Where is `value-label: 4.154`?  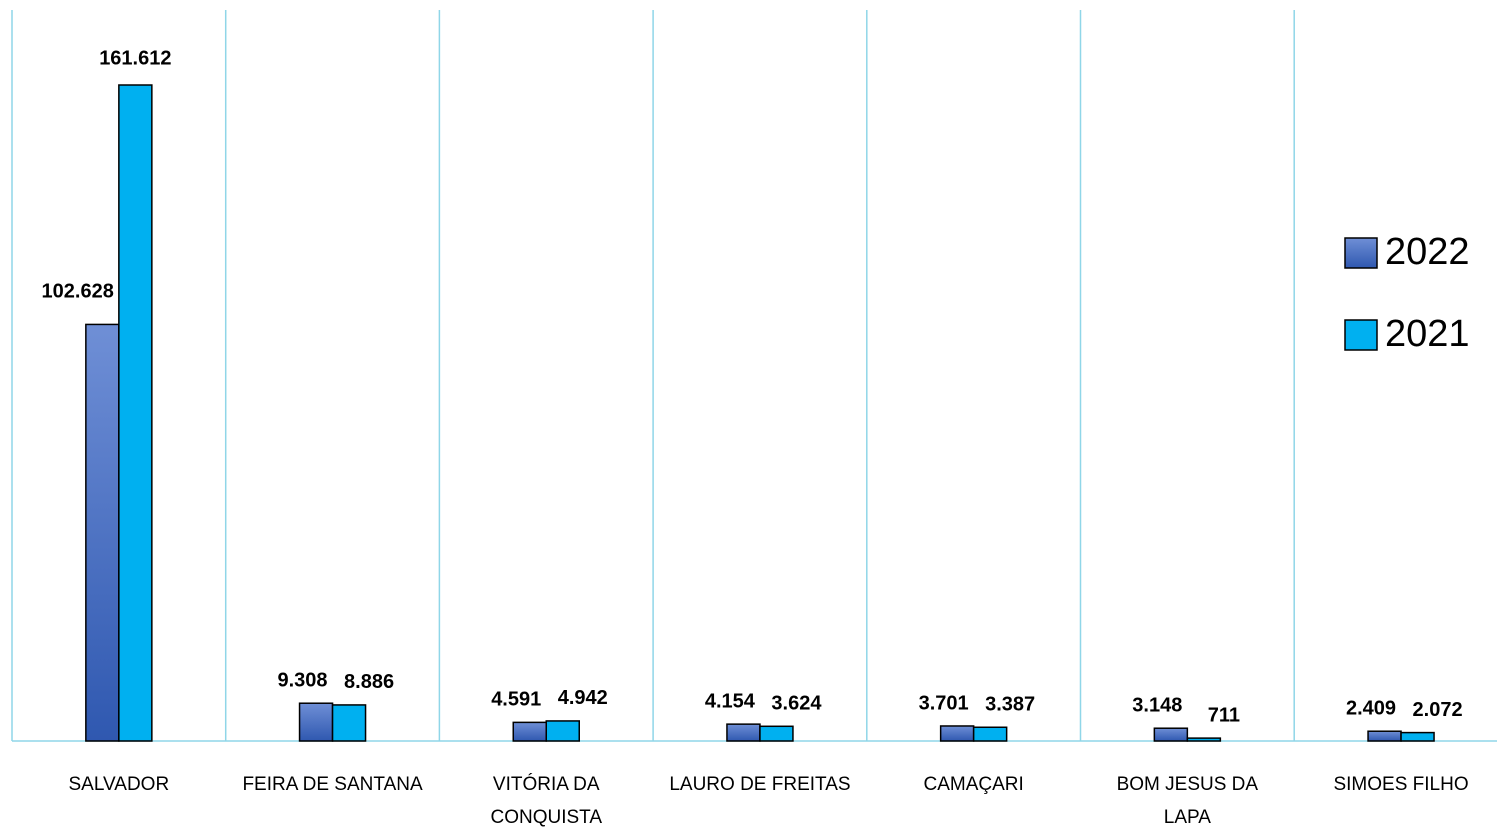
value-label: 4.154 is located at coordinates (730, 701).